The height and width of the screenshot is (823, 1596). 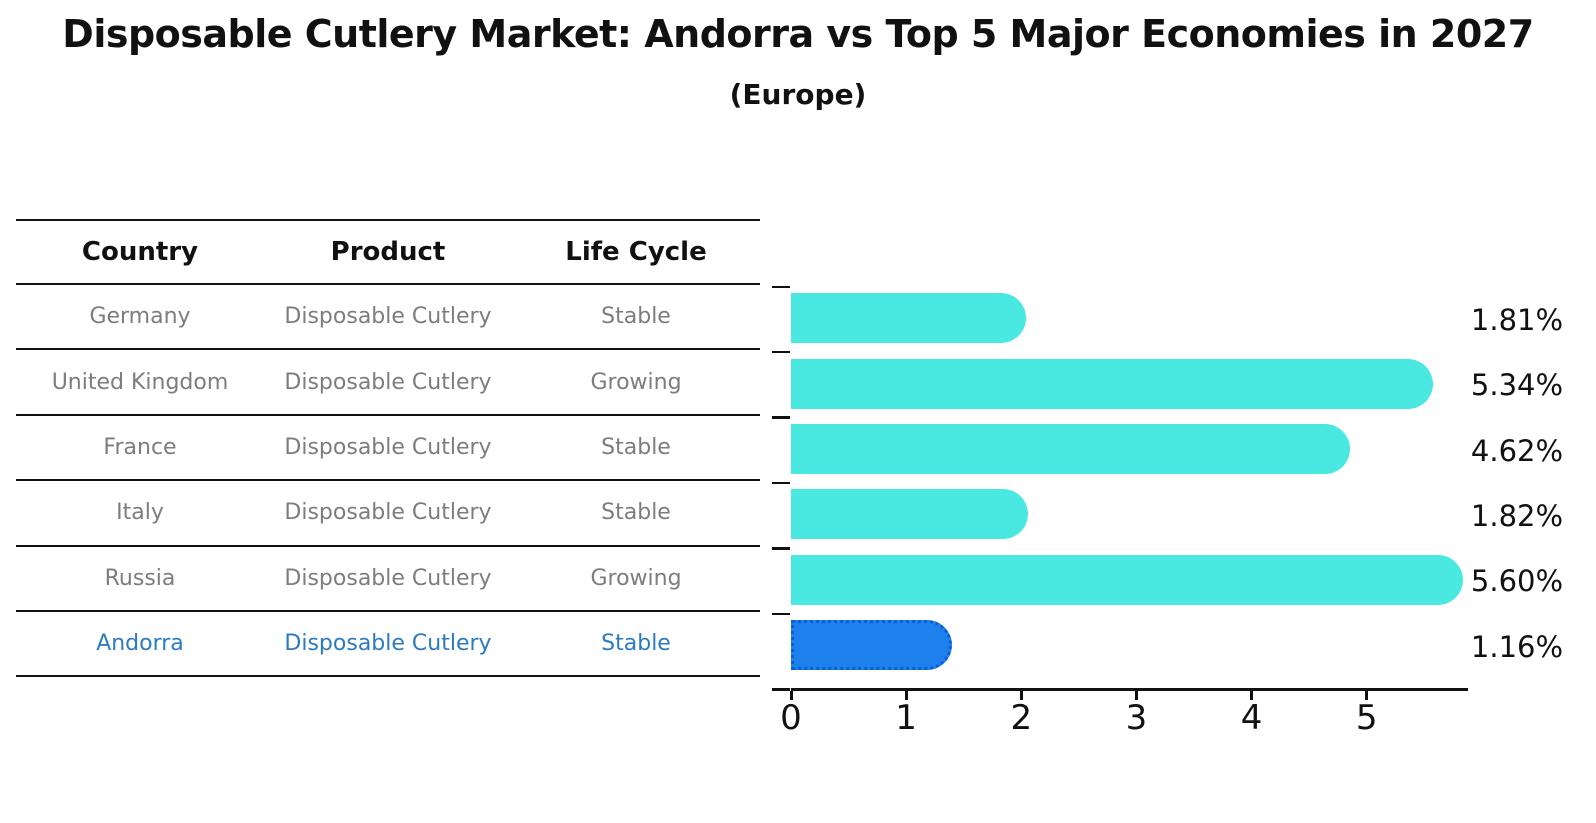 I want to click on x-axis-line, so click(x=1129, y=689).